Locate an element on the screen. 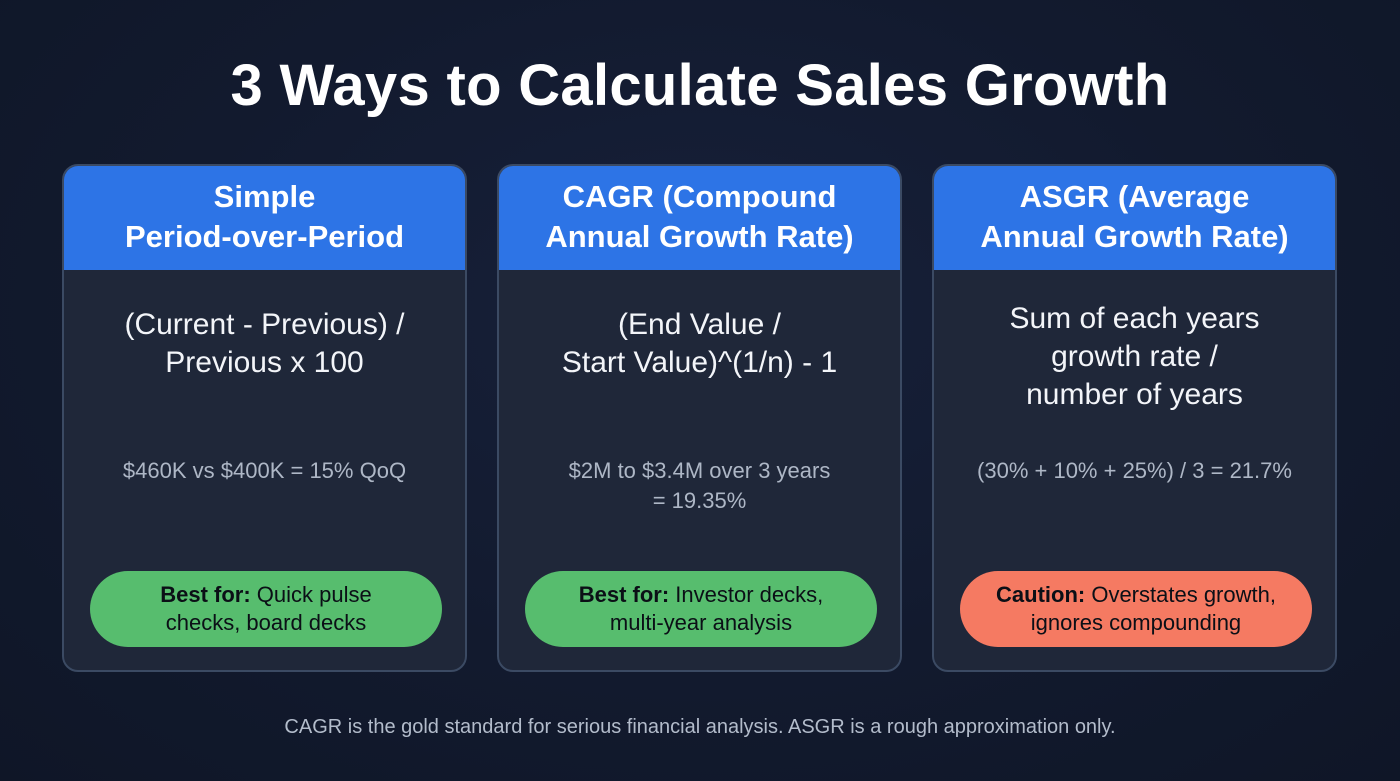 The image size is (1400, 781). example: (30% + 10% + 25%) / 3 = 21.7% is located at coordinates (1134, 471).